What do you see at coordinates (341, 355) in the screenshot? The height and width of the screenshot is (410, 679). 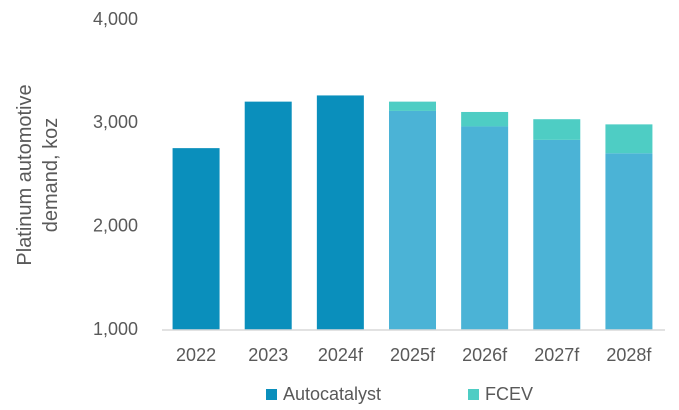 I see `x-tick-label: 2024f` at bounding box center [341, 355].